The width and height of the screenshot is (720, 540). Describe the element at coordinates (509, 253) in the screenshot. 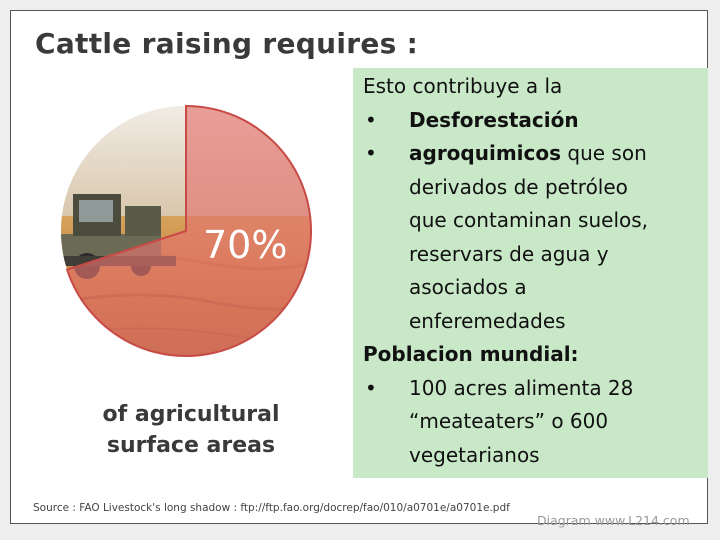

I see `note-line: reservars de agua y` at that location.